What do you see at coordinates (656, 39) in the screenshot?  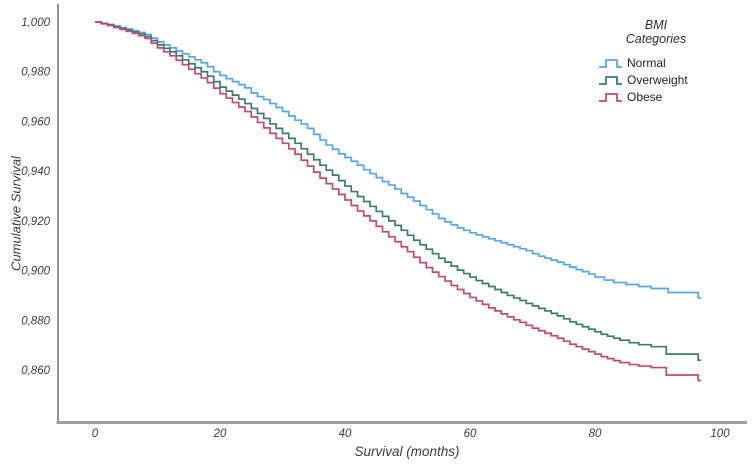 I see `legend-title-line2: Categories` at bounding box center [656, 39].